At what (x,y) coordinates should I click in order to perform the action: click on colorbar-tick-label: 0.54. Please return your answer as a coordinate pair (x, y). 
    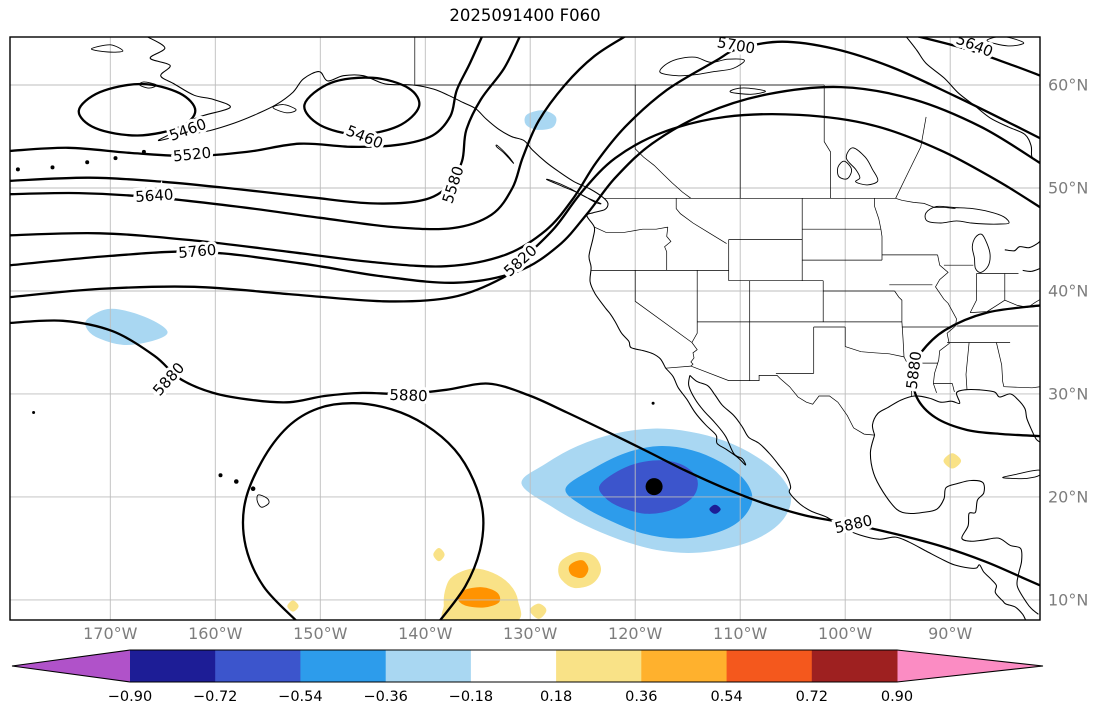
    Looking at the image, I should click on (726, 697).